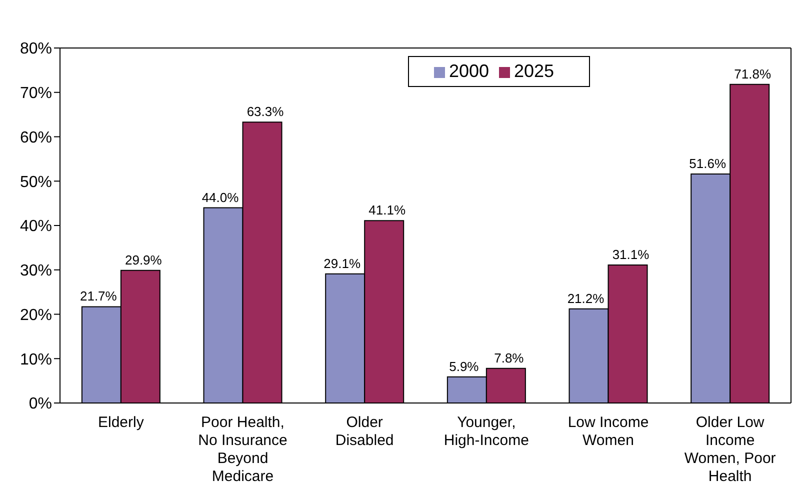 This screenshot has height=498, width=798. I want to click on y-tick-label: 50%, so click(36, 182).